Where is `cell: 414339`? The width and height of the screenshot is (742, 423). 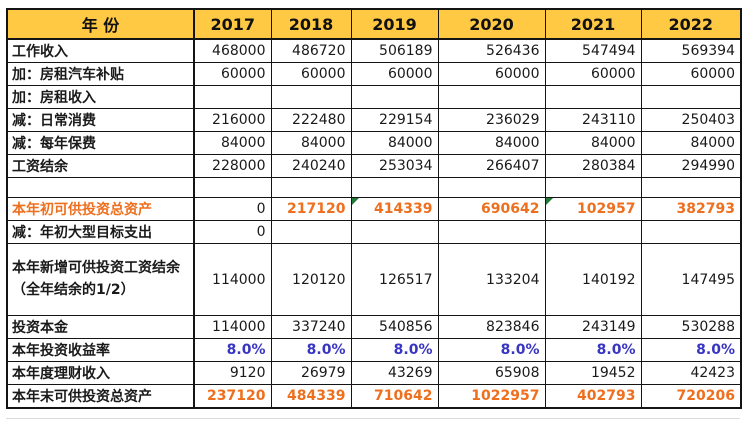
cell: 414339 is located at coordinates (394, 209).